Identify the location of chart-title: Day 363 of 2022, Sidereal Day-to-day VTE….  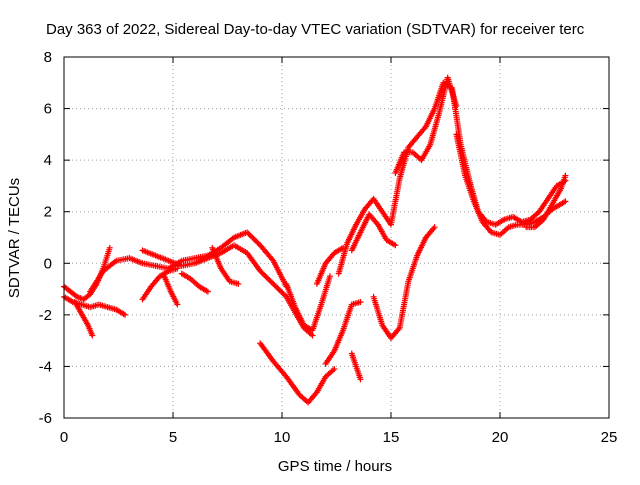
(315, 29).